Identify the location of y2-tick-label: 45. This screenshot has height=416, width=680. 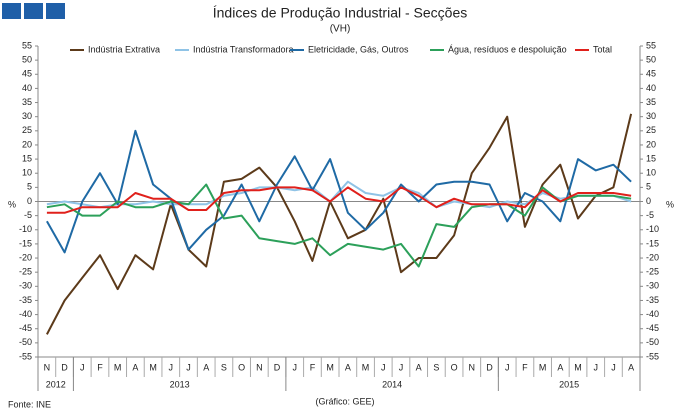
(651, 74).